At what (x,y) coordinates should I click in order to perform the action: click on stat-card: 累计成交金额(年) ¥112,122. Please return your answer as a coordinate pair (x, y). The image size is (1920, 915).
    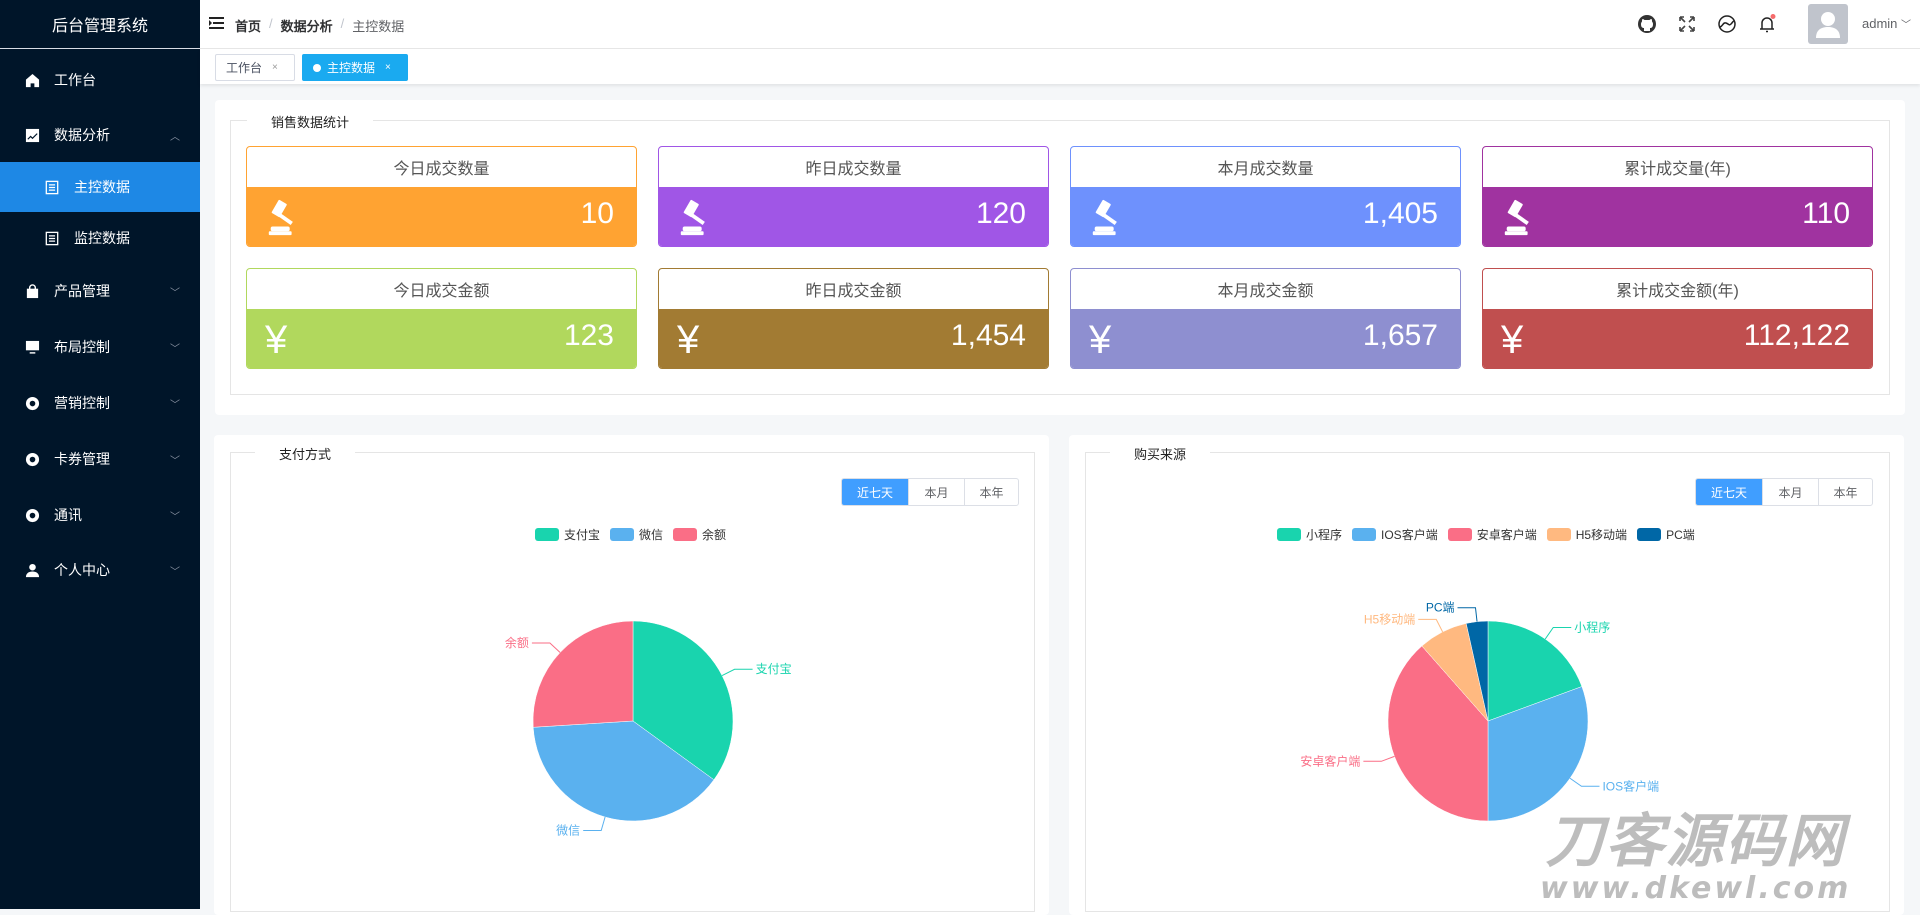
    Looking at the image, I should click on (1677, 318).